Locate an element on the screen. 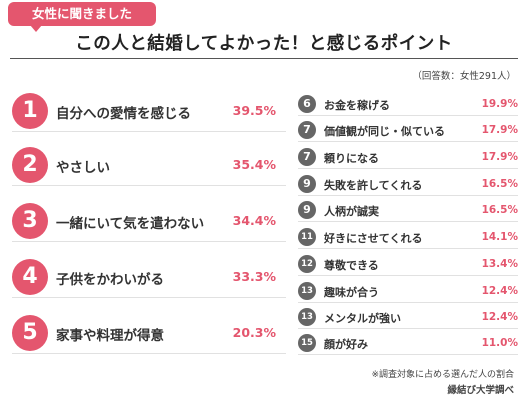 The height and width of the screenshot is (400, 528). ranking-row: 11 好きにさせてくれる 14.1% is located at coordinates (408, 238).